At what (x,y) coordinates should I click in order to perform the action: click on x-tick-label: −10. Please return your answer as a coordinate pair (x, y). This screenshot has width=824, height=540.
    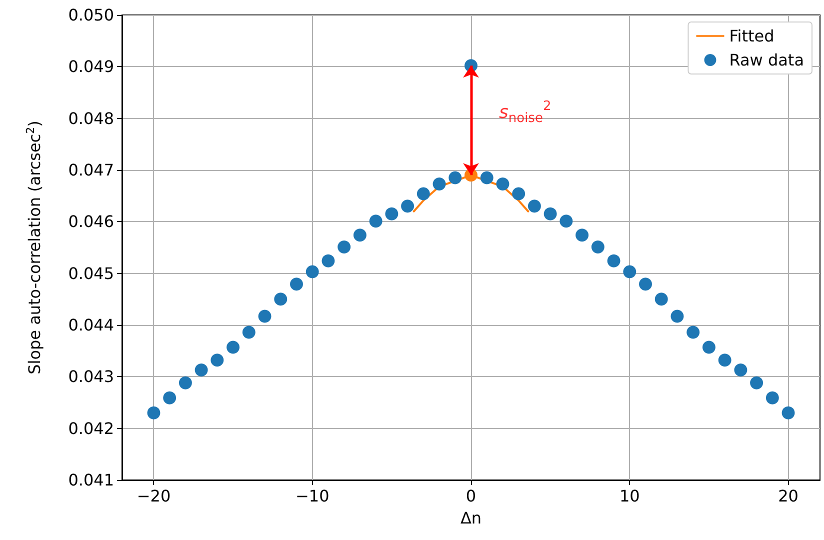
    Looking at the image, I should click on (312, 496).